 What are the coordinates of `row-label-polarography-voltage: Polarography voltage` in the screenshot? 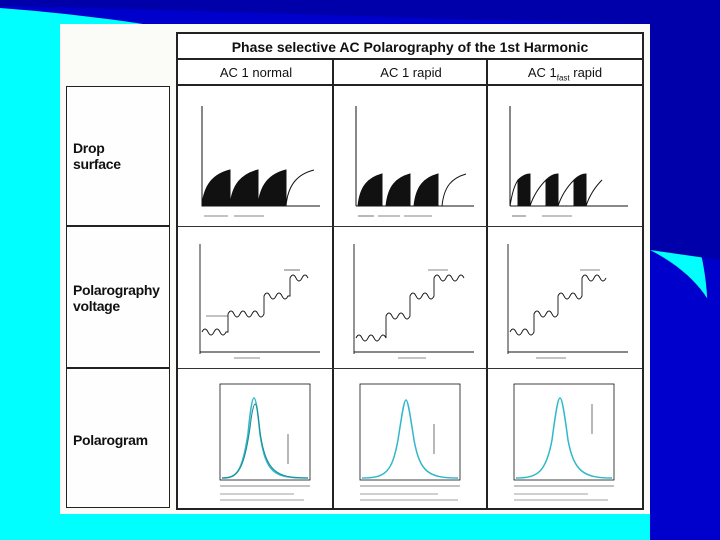 It's located at (118, 297).